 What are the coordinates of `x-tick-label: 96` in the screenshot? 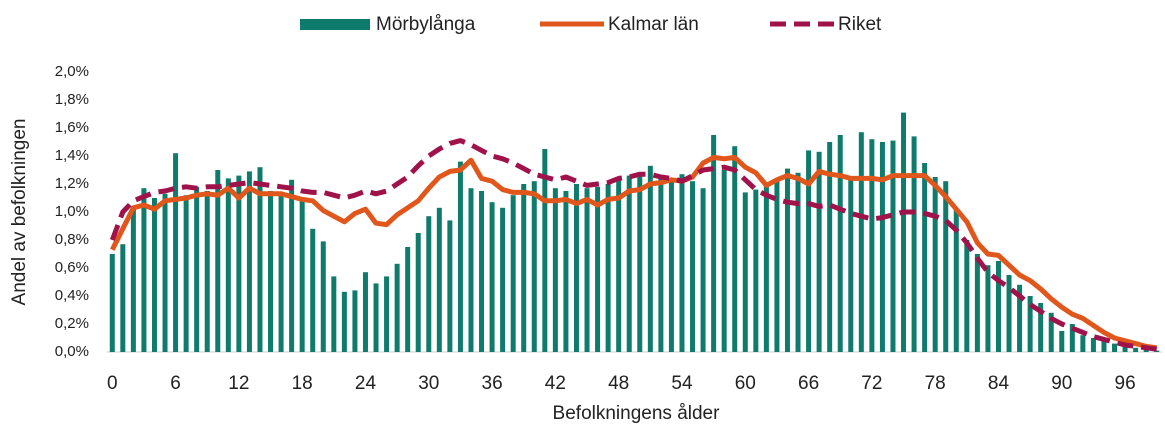 It's located at (1125, 383).